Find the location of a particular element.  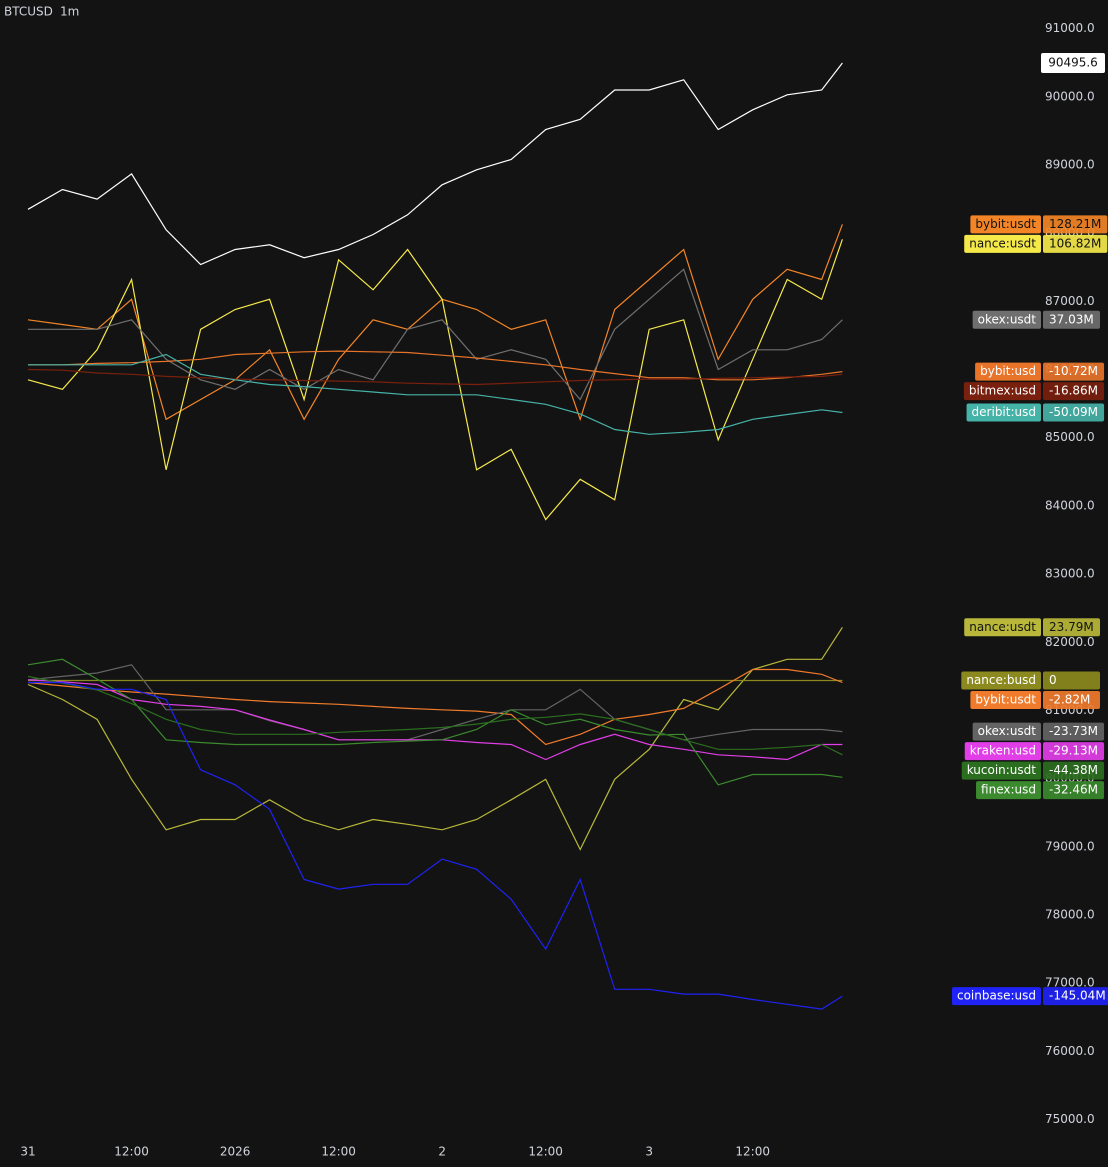

y-tick-label: 84000.0 is located at coordinates (1070, 505).